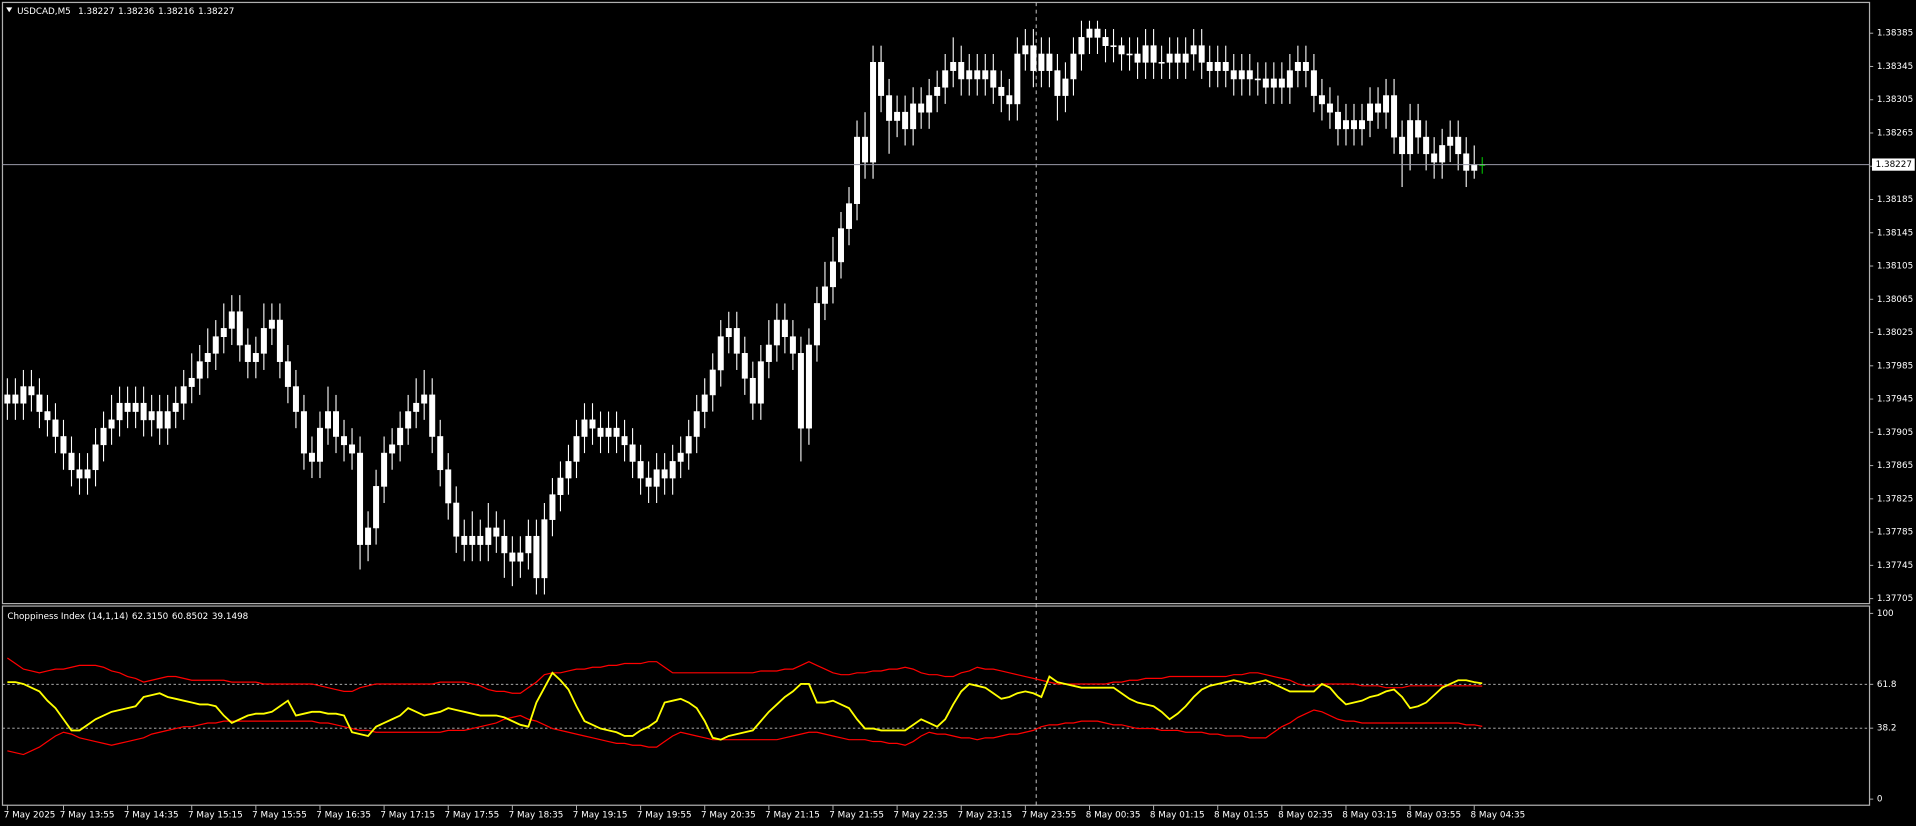 This screenshot has height=826, width=1916. What do you see at coordinates (1177, 816) in the screenshot?
I see `x-tick-label: 8 May 01:15` at bounding box center [1177, 816].